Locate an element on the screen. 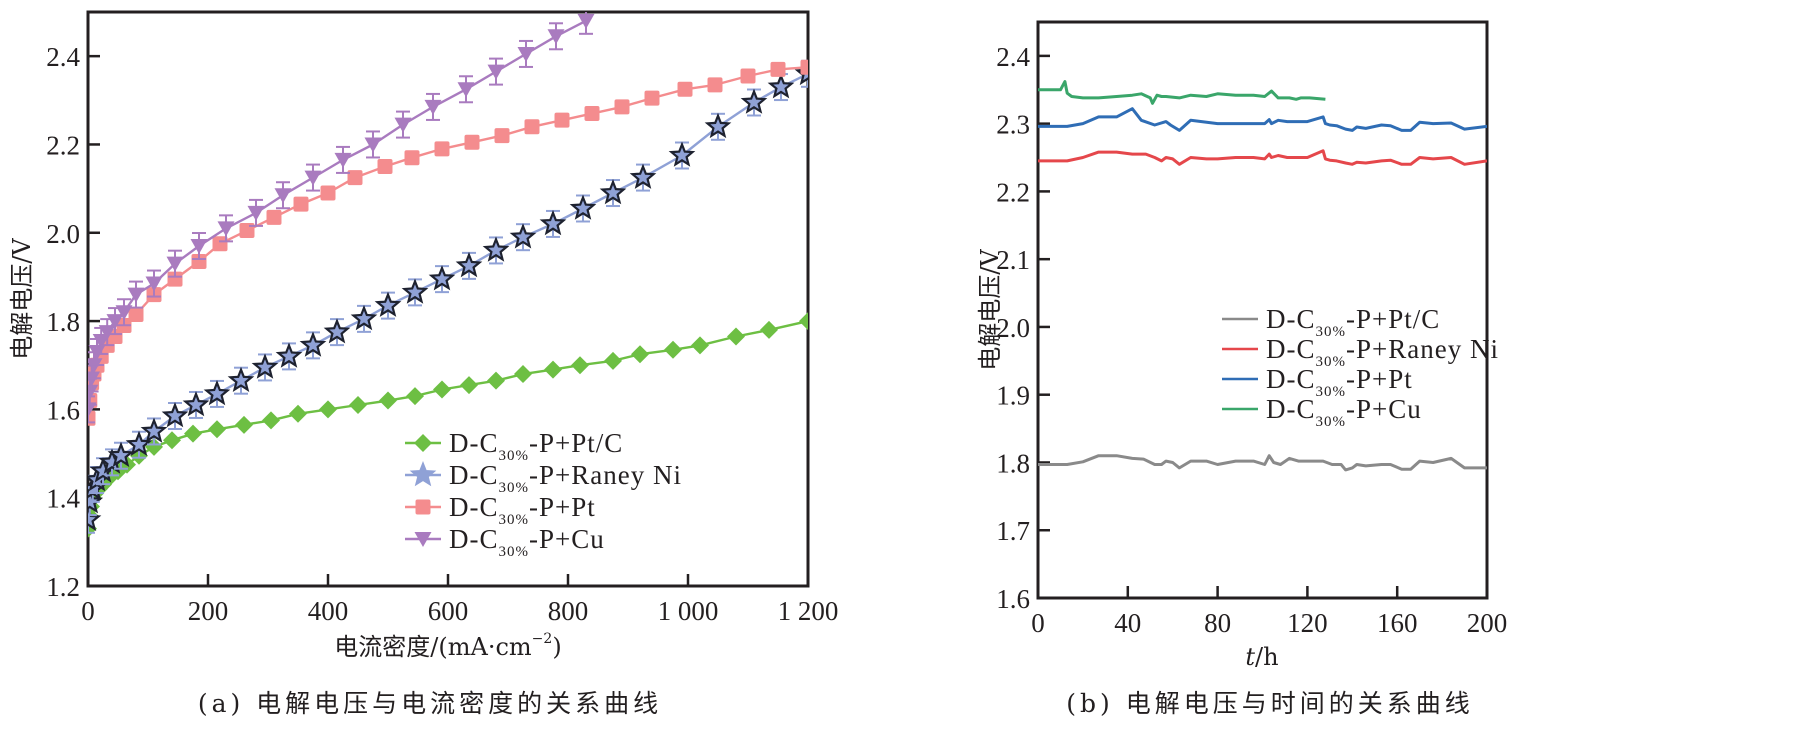  chart-b-x-axis-title-unit: /h is located at coordinates (1267, 657).